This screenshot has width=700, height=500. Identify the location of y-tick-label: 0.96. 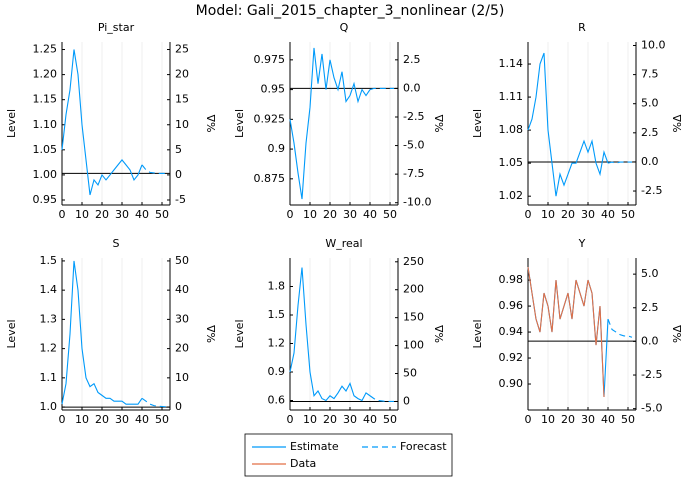
(511, 305).